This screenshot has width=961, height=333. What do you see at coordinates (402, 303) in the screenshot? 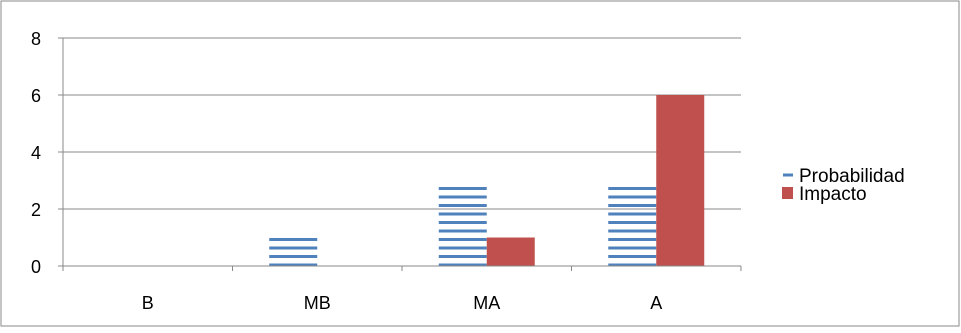
I see `x-tick-labels: B MB MA A` at bounding box center [402, 303].